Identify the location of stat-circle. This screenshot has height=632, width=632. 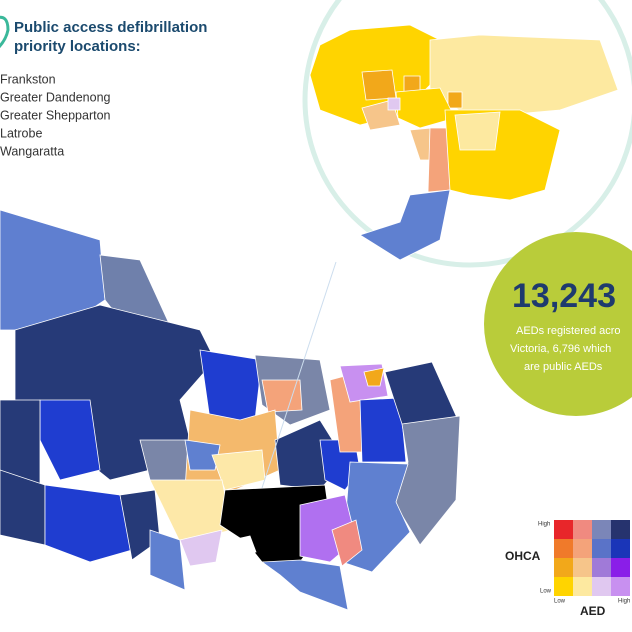
(558, 324).